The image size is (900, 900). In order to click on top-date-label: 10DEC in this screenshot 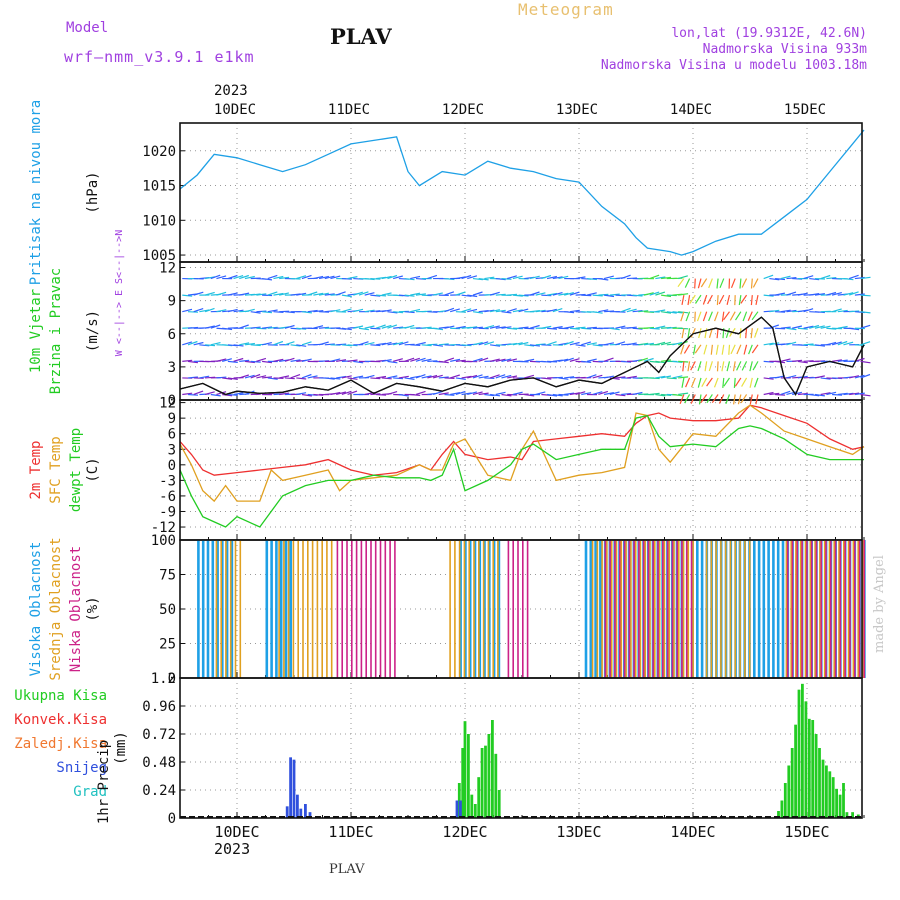, I will do `click(235, 110)`.